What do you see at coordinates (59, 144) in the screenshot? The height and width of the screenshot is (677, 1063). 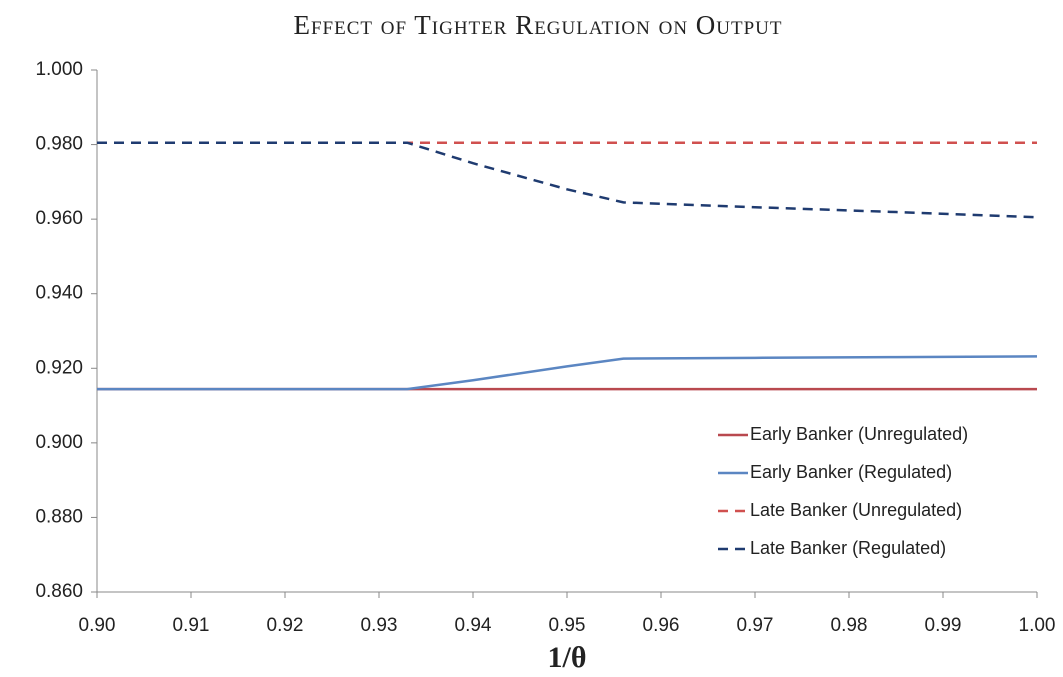 I see `y-tick-label: 0.980` at bounding box center [59, 144].